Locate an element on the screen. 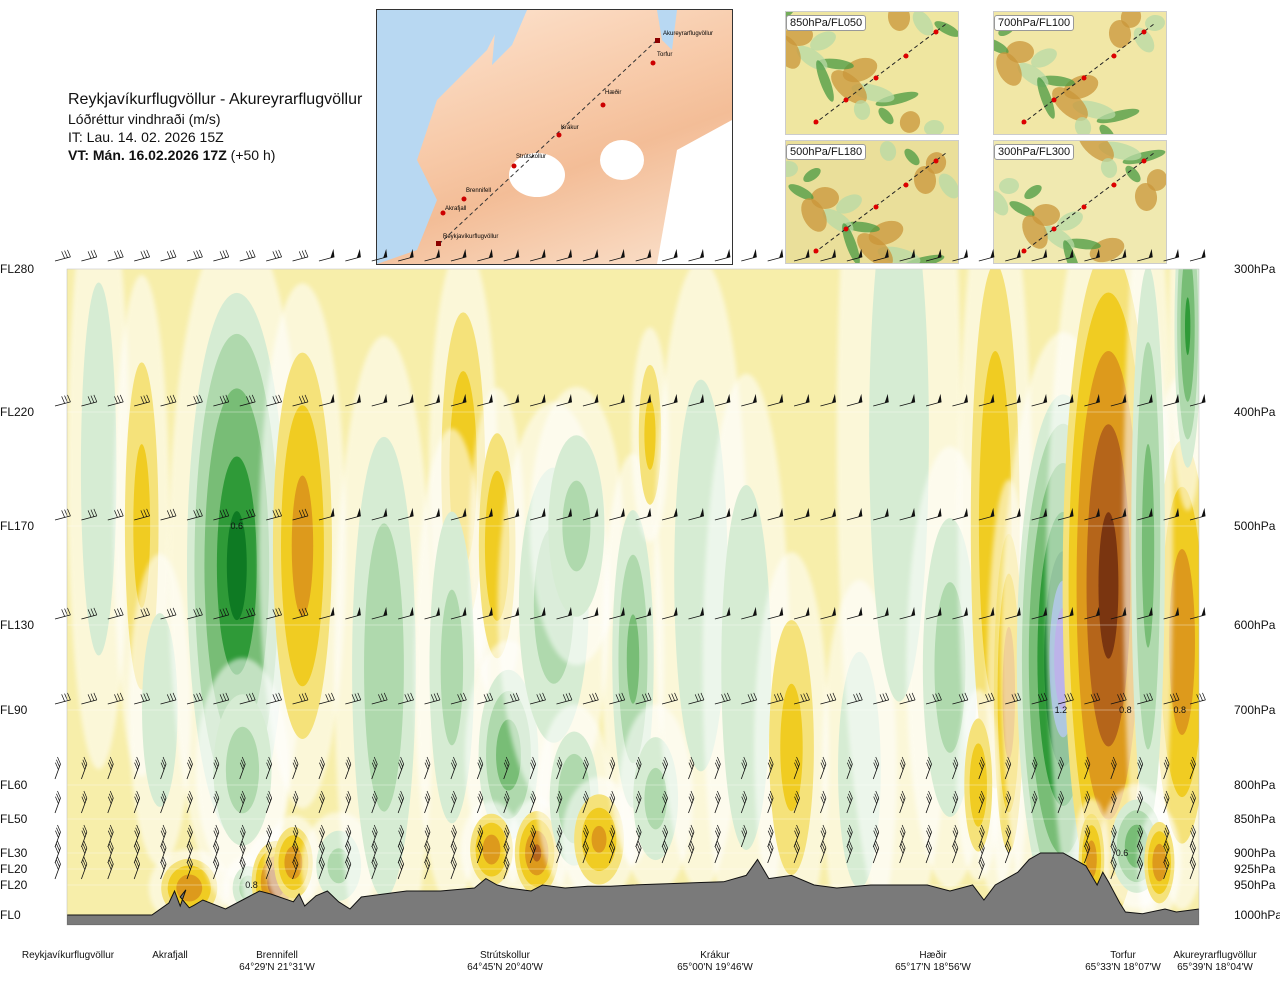  contour-label: 1.2 is located at coordinates (1061, 710).